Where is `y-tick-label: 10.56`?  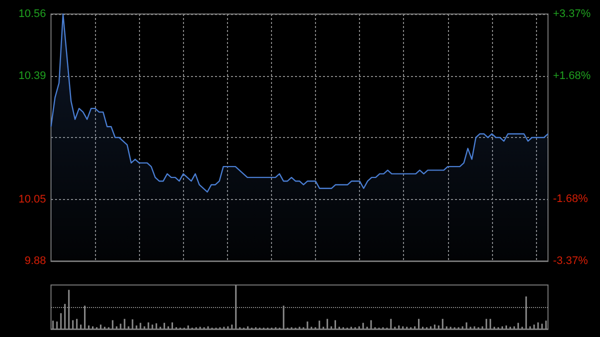
y-tick-label: 10.56 is located at coordinates (32, 14).